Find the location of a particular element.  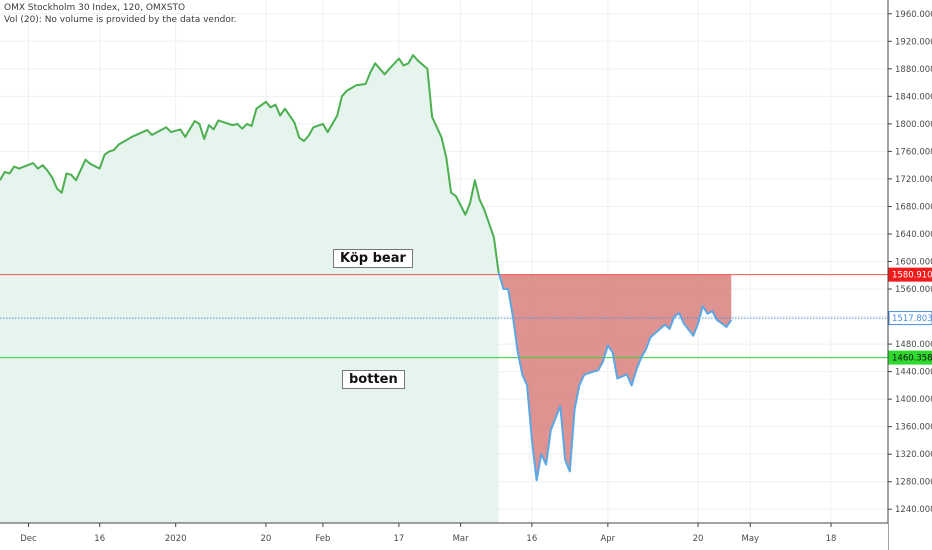

x-tick-label-5: 17 is located at coordinates (398, 539).